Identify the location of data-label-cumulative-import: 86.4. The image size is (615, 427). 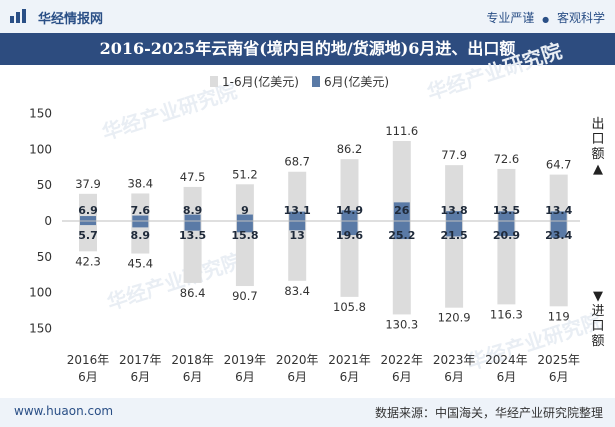
(193, 293).